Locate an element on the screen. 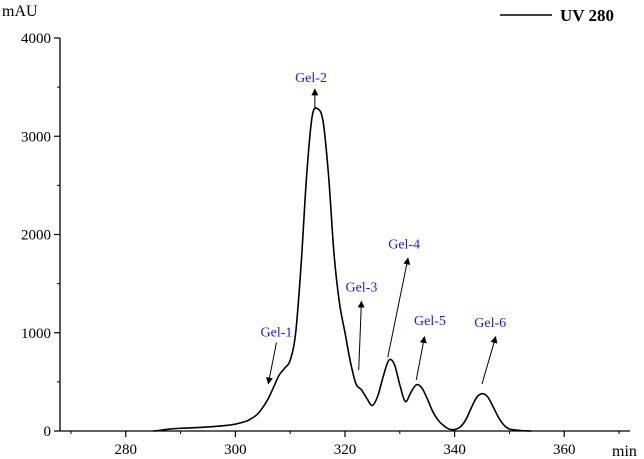 Image resolution: width=644 pixels, height=459 pixels. y-tick-label: 3000 is located at coordinates (36, 137).